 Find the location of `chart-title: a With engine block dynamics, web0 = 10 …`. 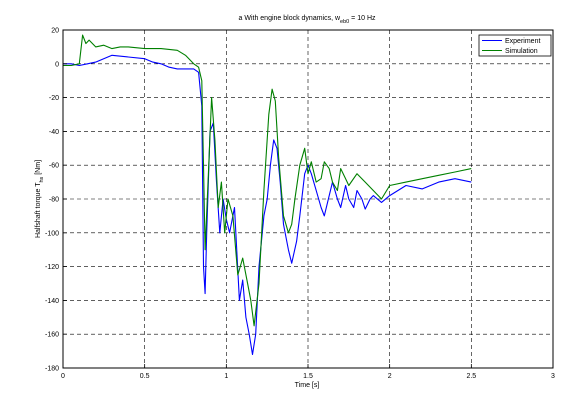

chart-title: a With engine block dynamics, web0 = 10 … is located at coordinates (307, 20).